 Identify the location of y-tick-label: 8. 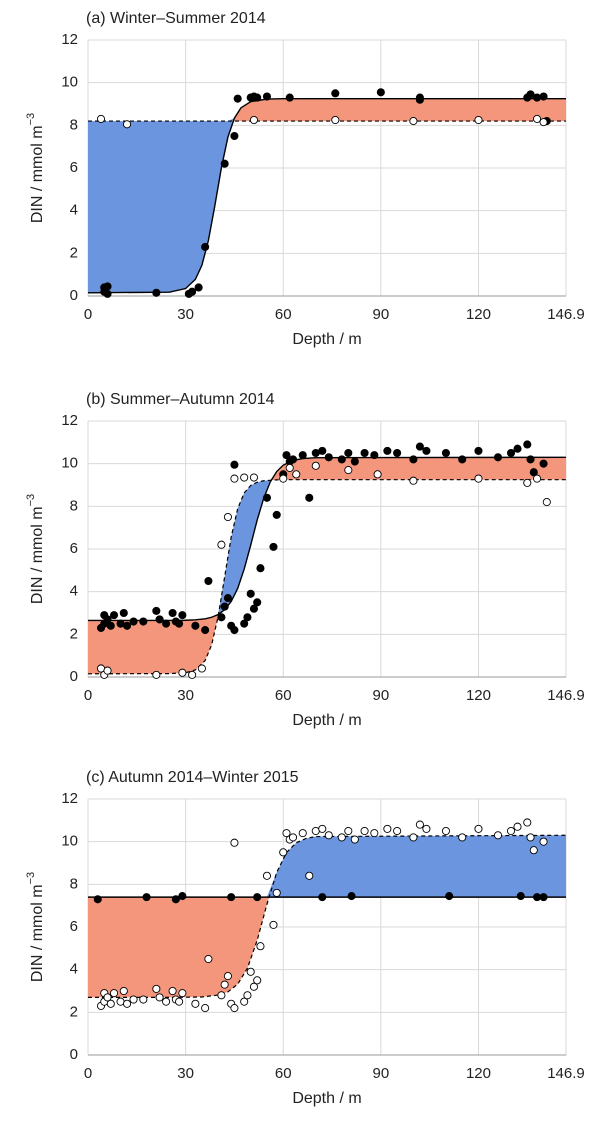
(74, 505).